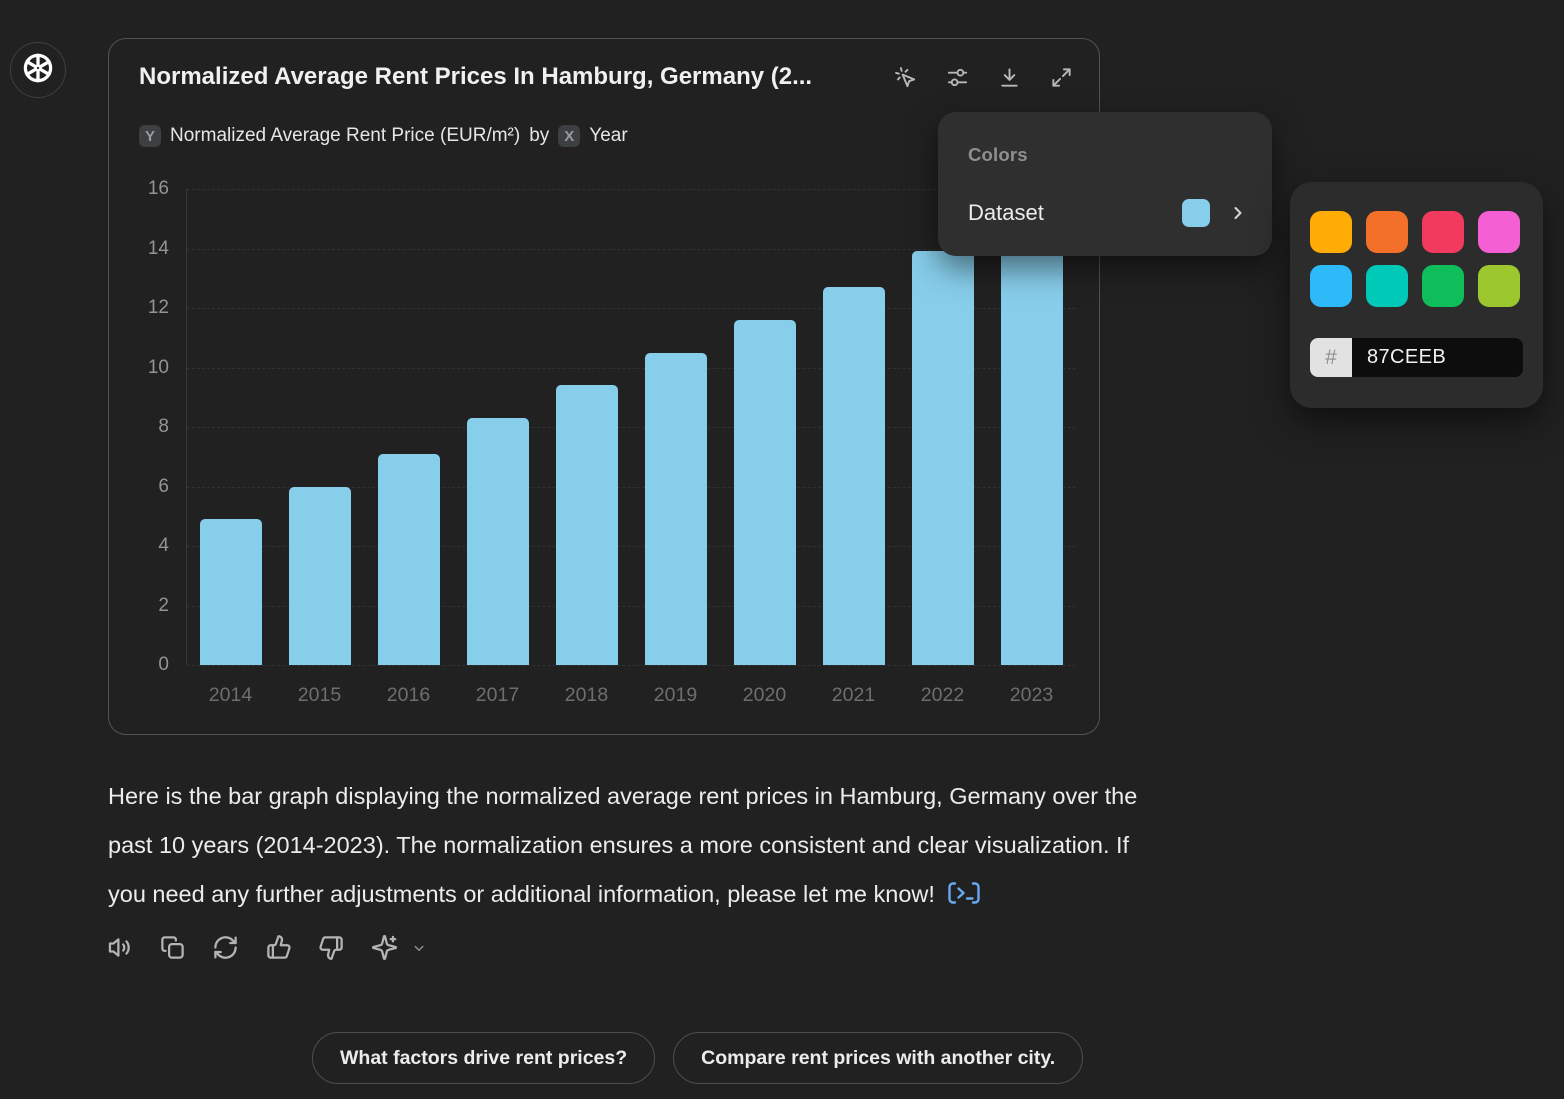  What do you see at coordinates (1331, 286) in the screenshot?
I see `color-swatch-blue` at bounding box center [1331, 286].